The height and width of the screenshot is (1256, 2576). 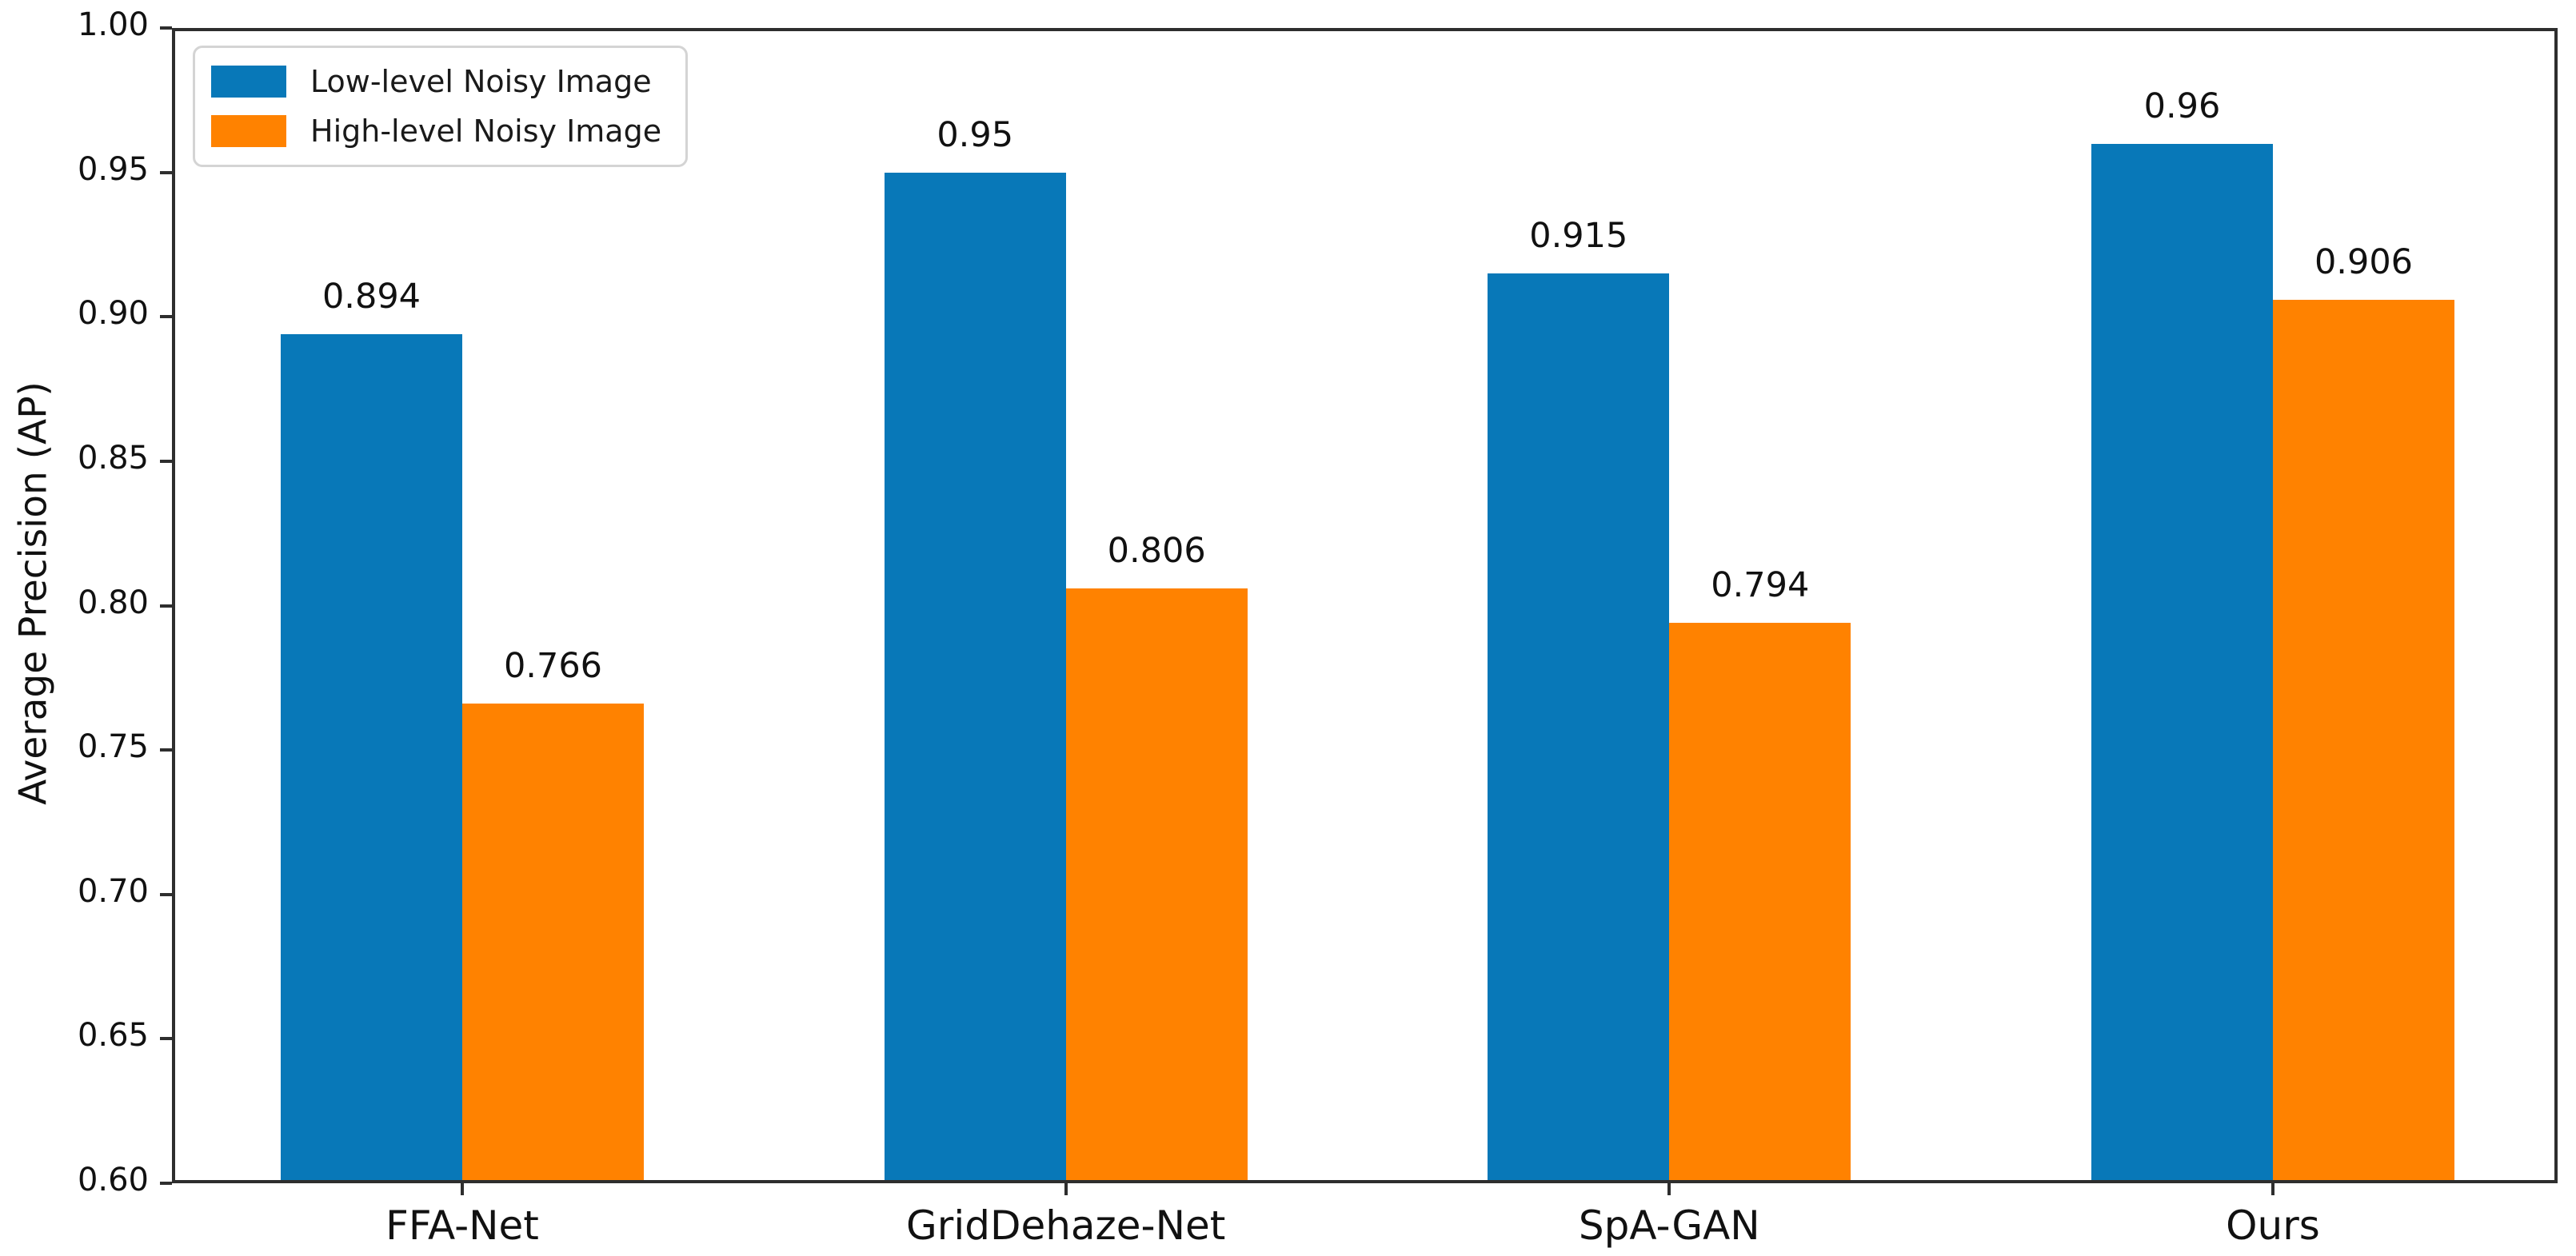 What do you see at coordinates (1156, 550) in the screenshot?
I see `bar-value-label: 0.806` at bounding box center [1156, 550].